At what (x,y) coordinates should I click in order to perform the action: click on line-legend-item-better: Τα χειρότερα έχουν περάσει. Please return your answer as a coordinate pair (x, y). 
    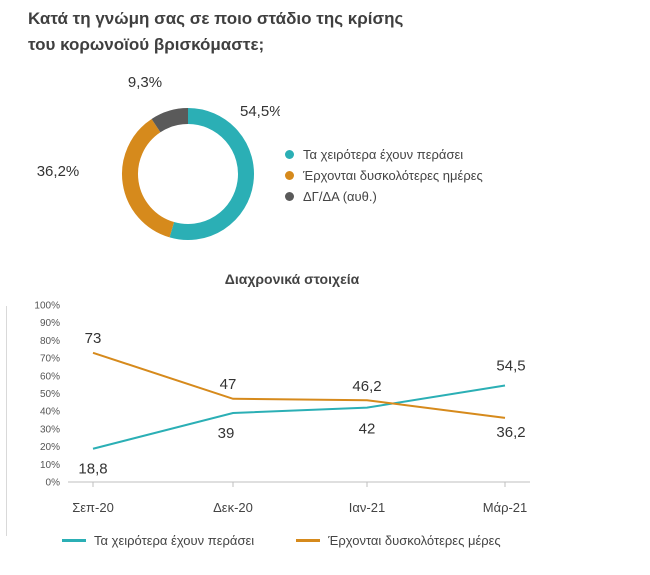
    Looking at the image, I should click on (158, 540).